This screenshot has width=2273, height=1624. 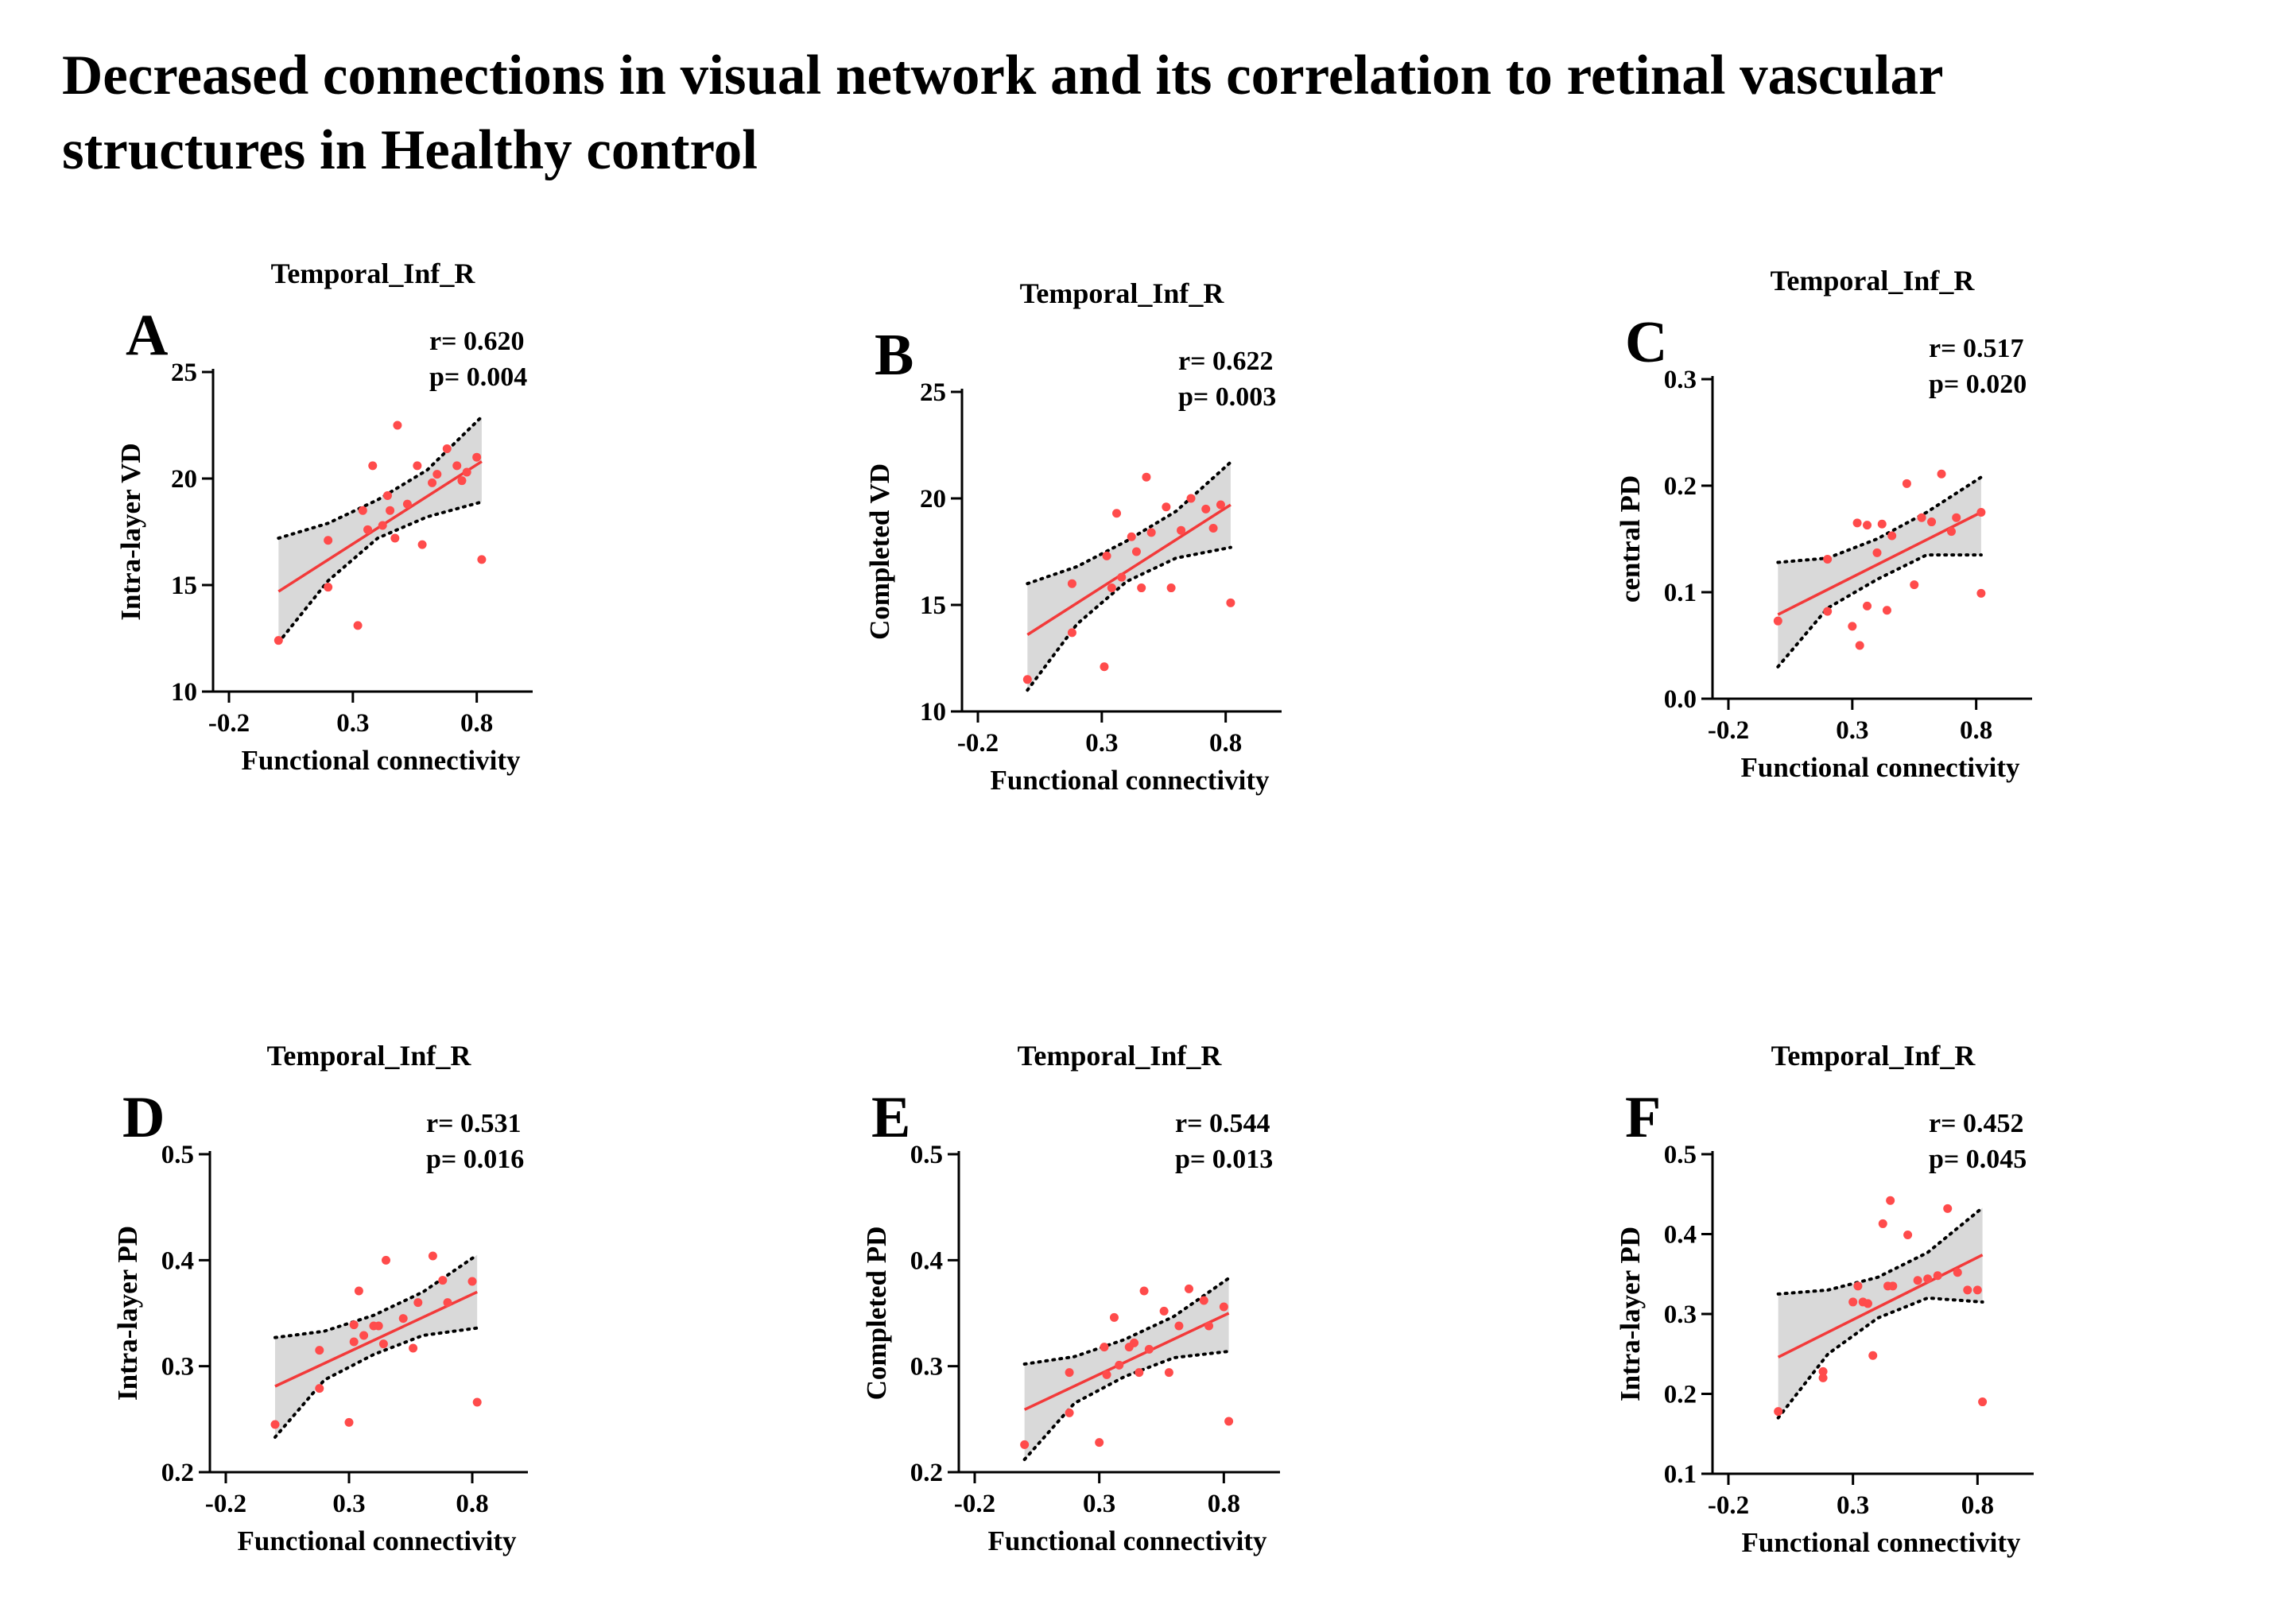 I want to click on panel-c-x-tick-label: 0.8, so click(x=1976, y=730).